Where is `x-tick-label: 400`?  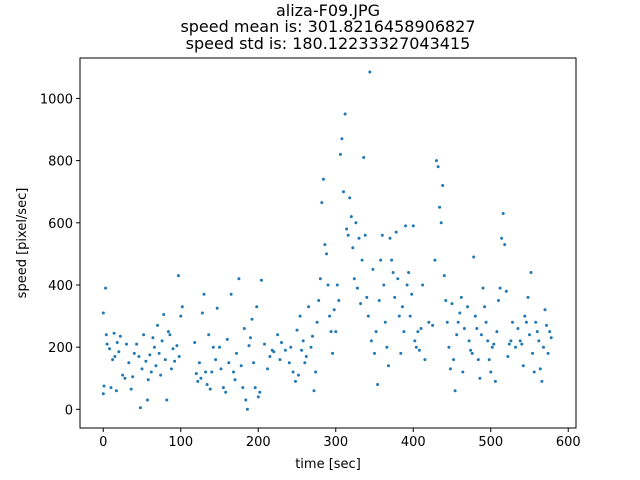 x-tick-label: 400 is located at coordinates (413, 442).